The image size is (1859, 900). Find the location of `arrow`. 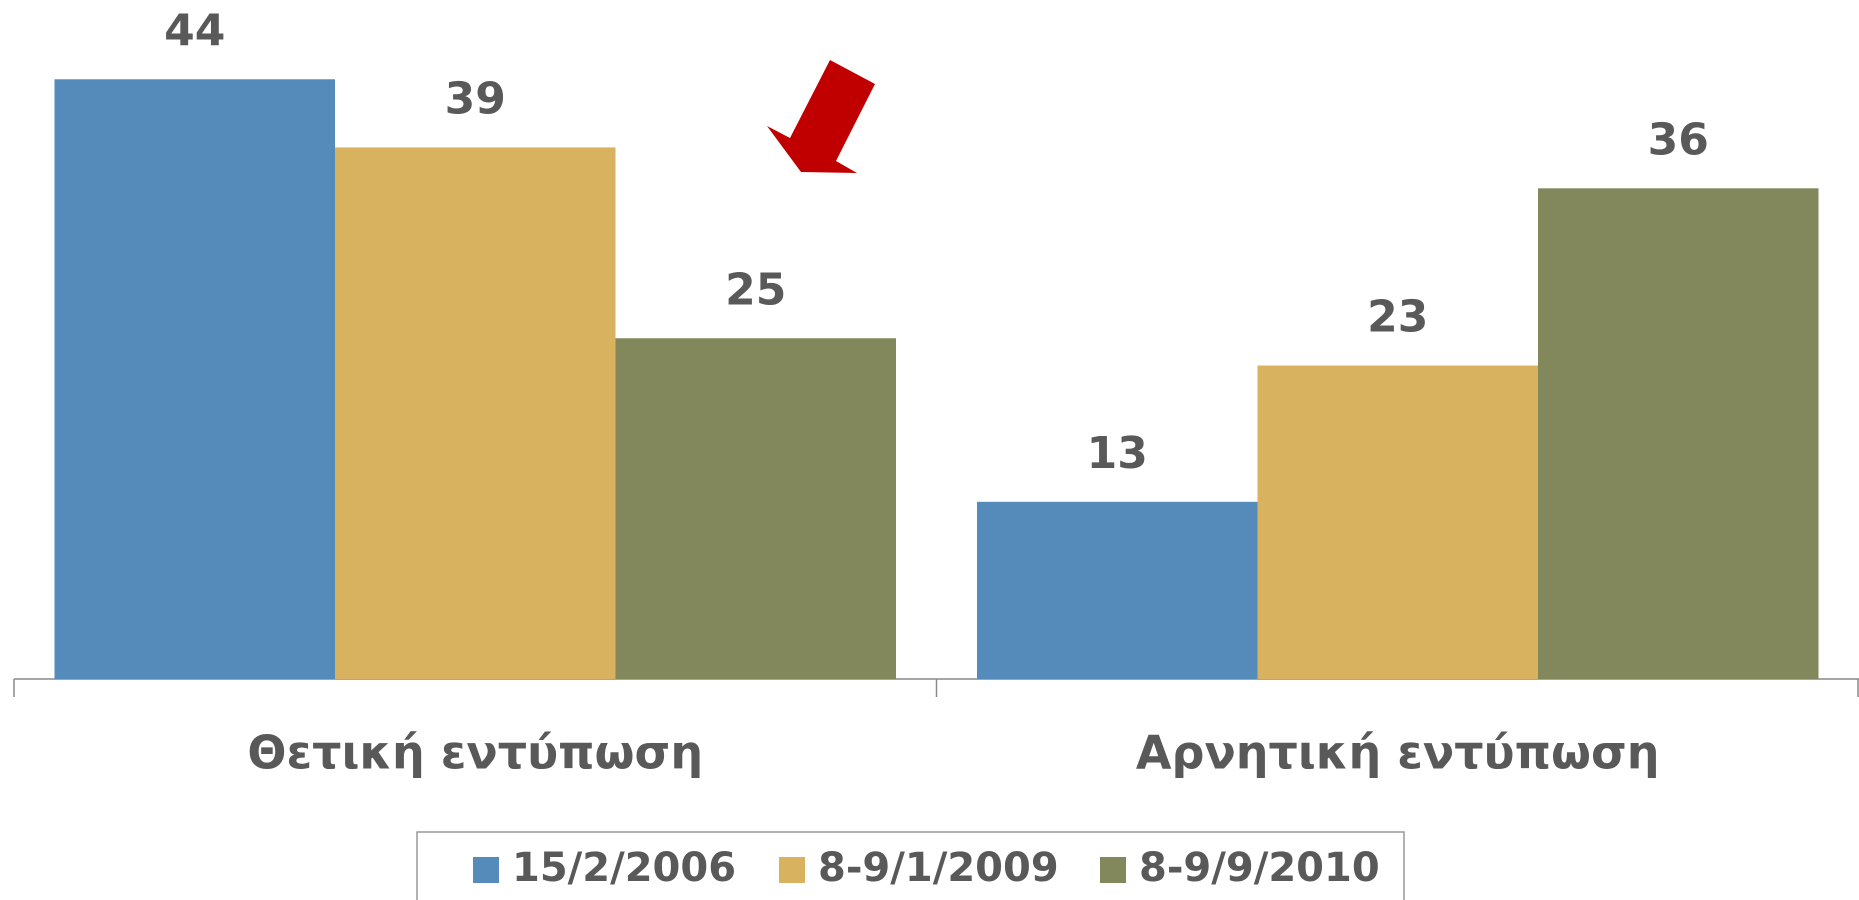

arrow is located at coordinates (821, 116).